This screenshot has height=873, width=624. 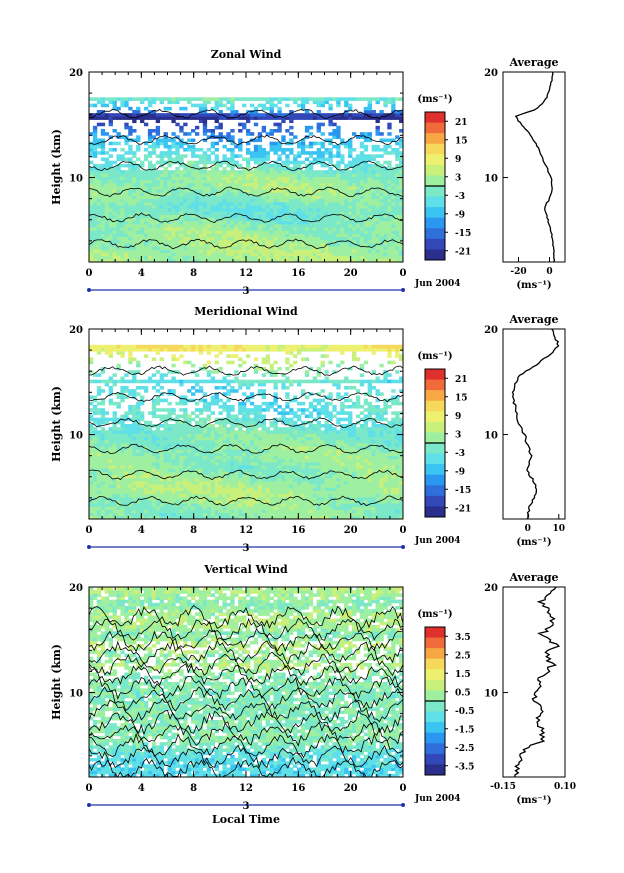 I want to click on y-tick-label: 10, so click(x=76, y=179).